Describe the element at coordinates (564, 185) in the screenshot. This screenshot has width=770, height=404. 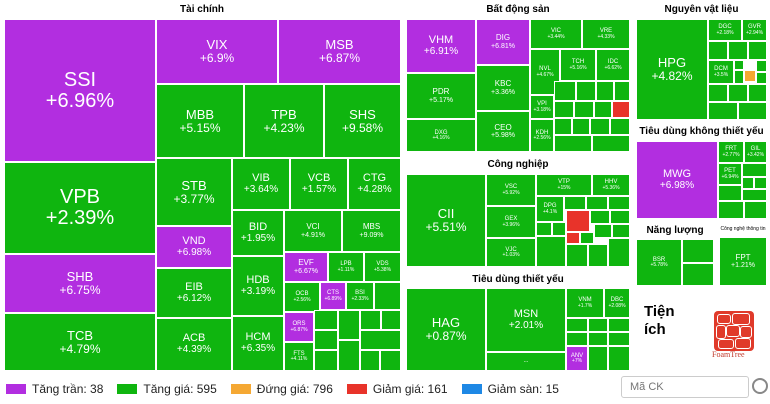
I see `tile-VTP: VTP +15%` at that location.